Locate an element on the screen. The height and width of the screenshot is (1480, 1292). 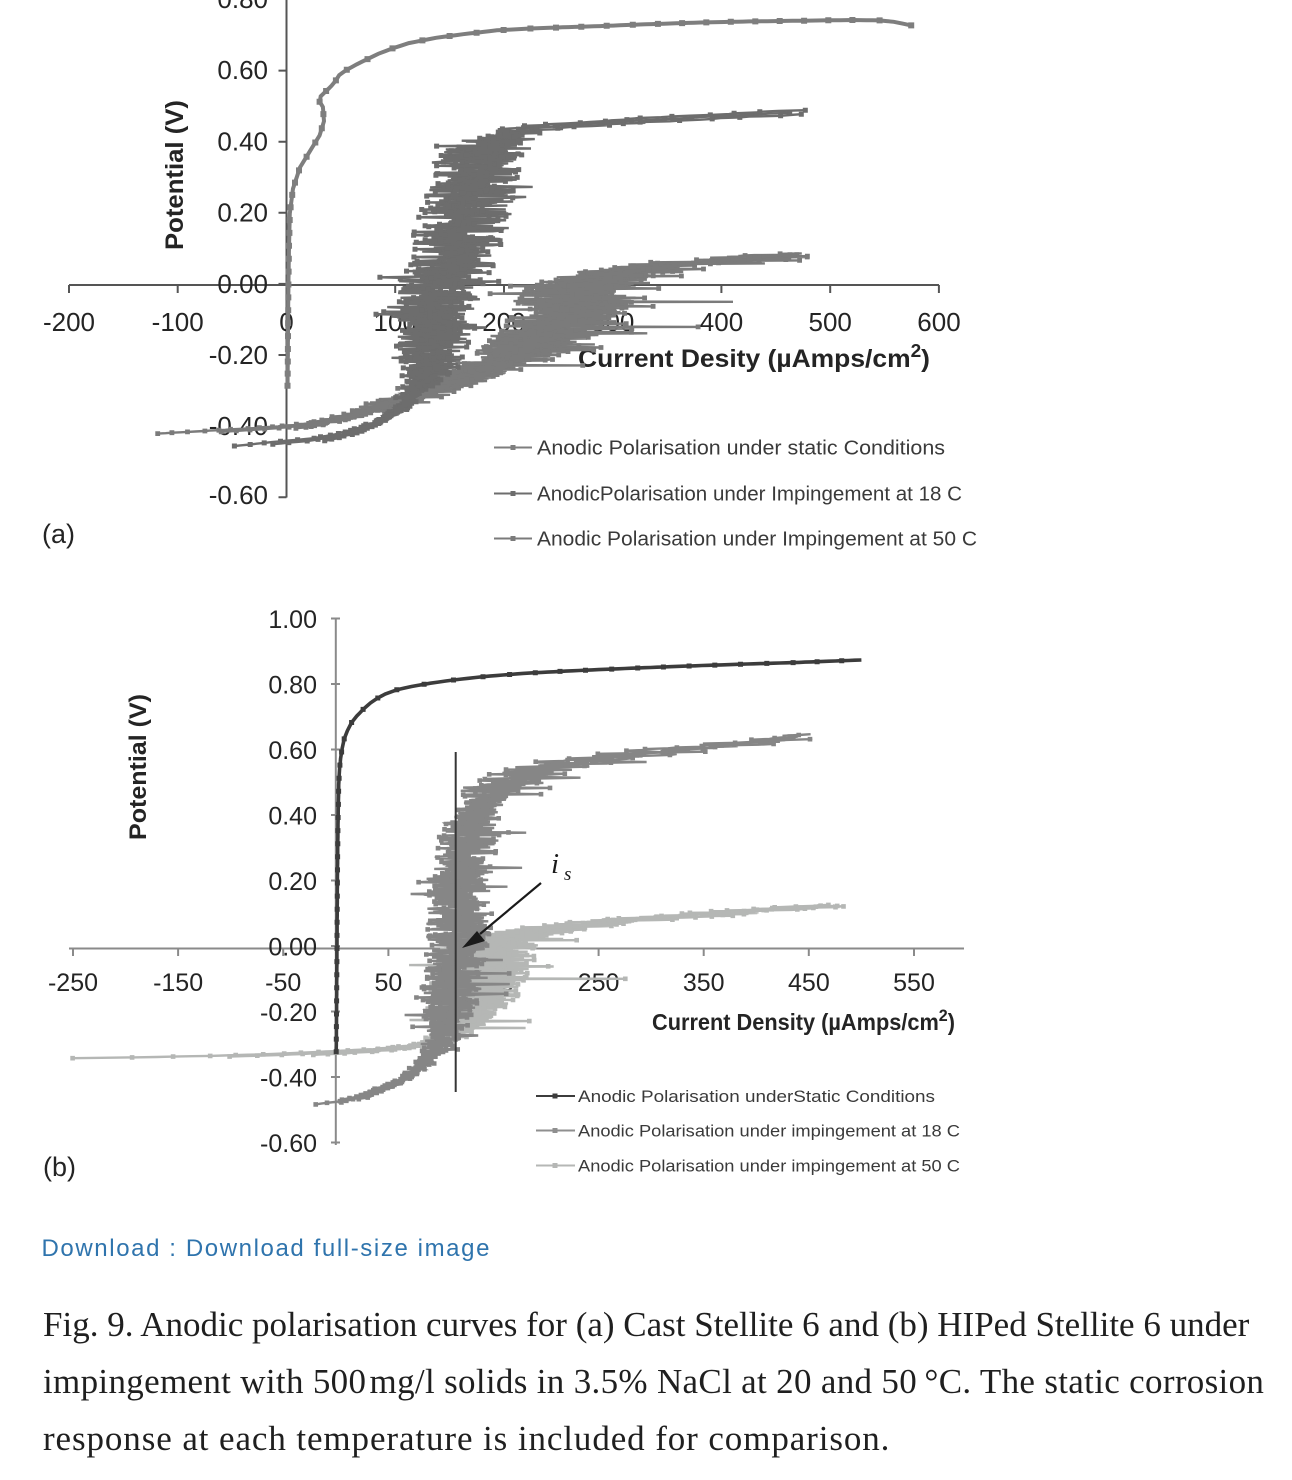
svg-text: (a) is located at coordinates (58, 534).